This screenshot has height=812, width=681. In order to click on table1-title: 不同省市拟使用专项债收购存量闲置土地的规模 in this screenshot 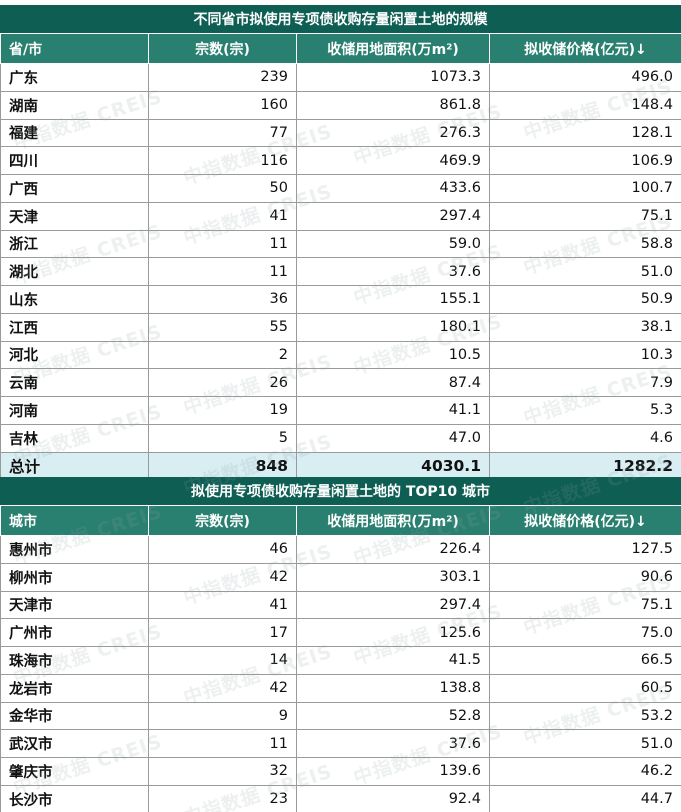, I will do `click(340, 19)`.